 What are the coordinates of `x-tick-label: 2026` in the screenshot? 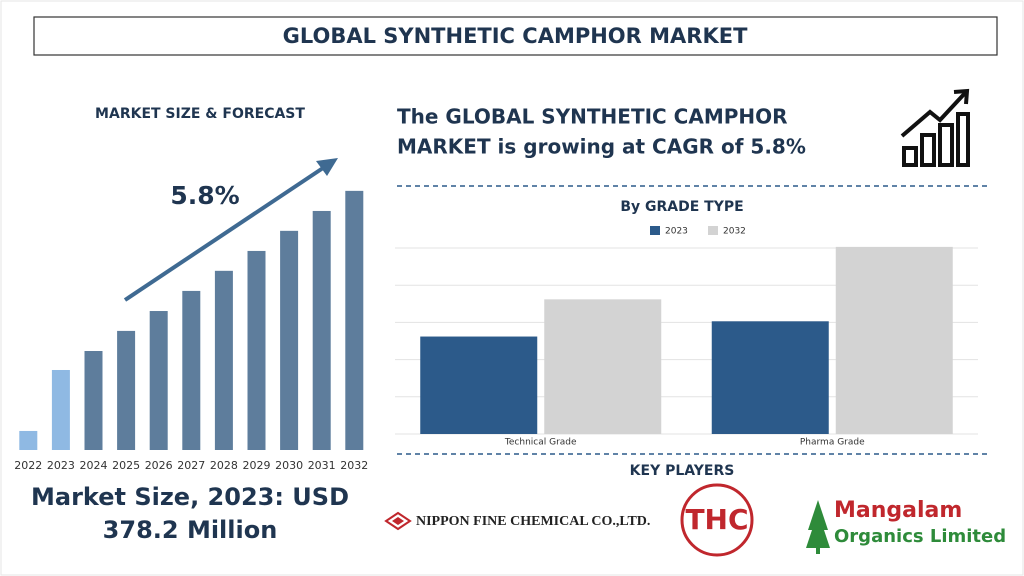 It's located at (159, 465).